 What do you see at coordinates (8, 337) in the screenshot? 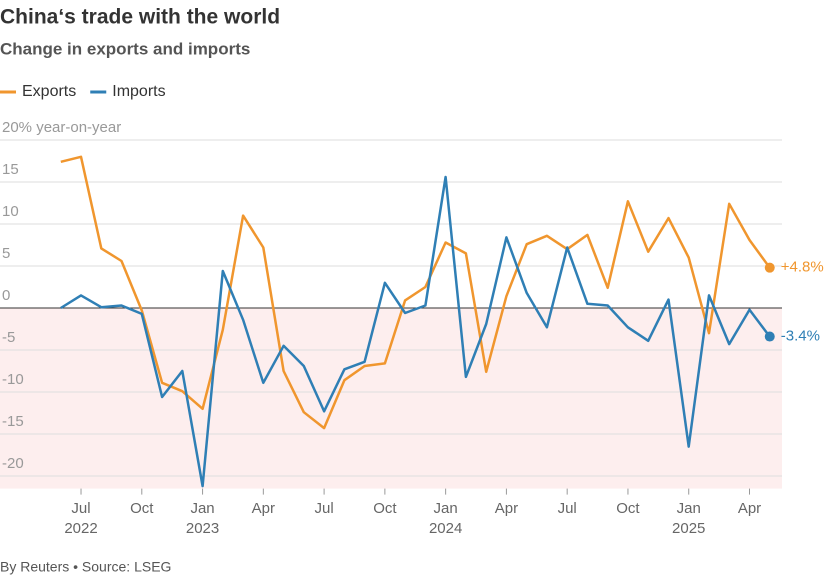
I see `y-tick-label: -5` at bounding box center [8, 337].